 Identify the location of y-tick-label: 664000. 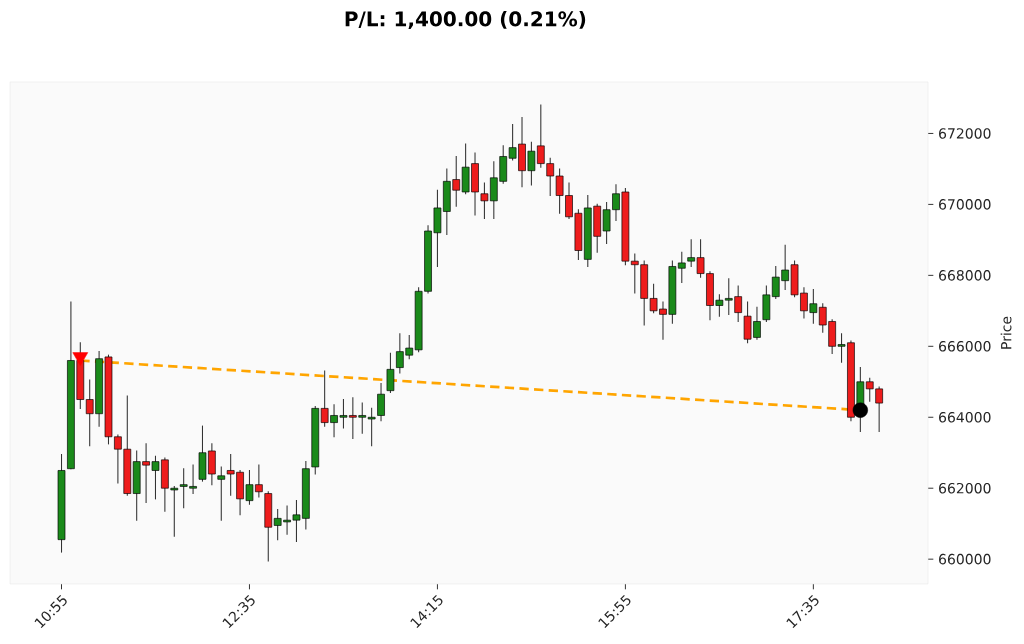
(965, 417).